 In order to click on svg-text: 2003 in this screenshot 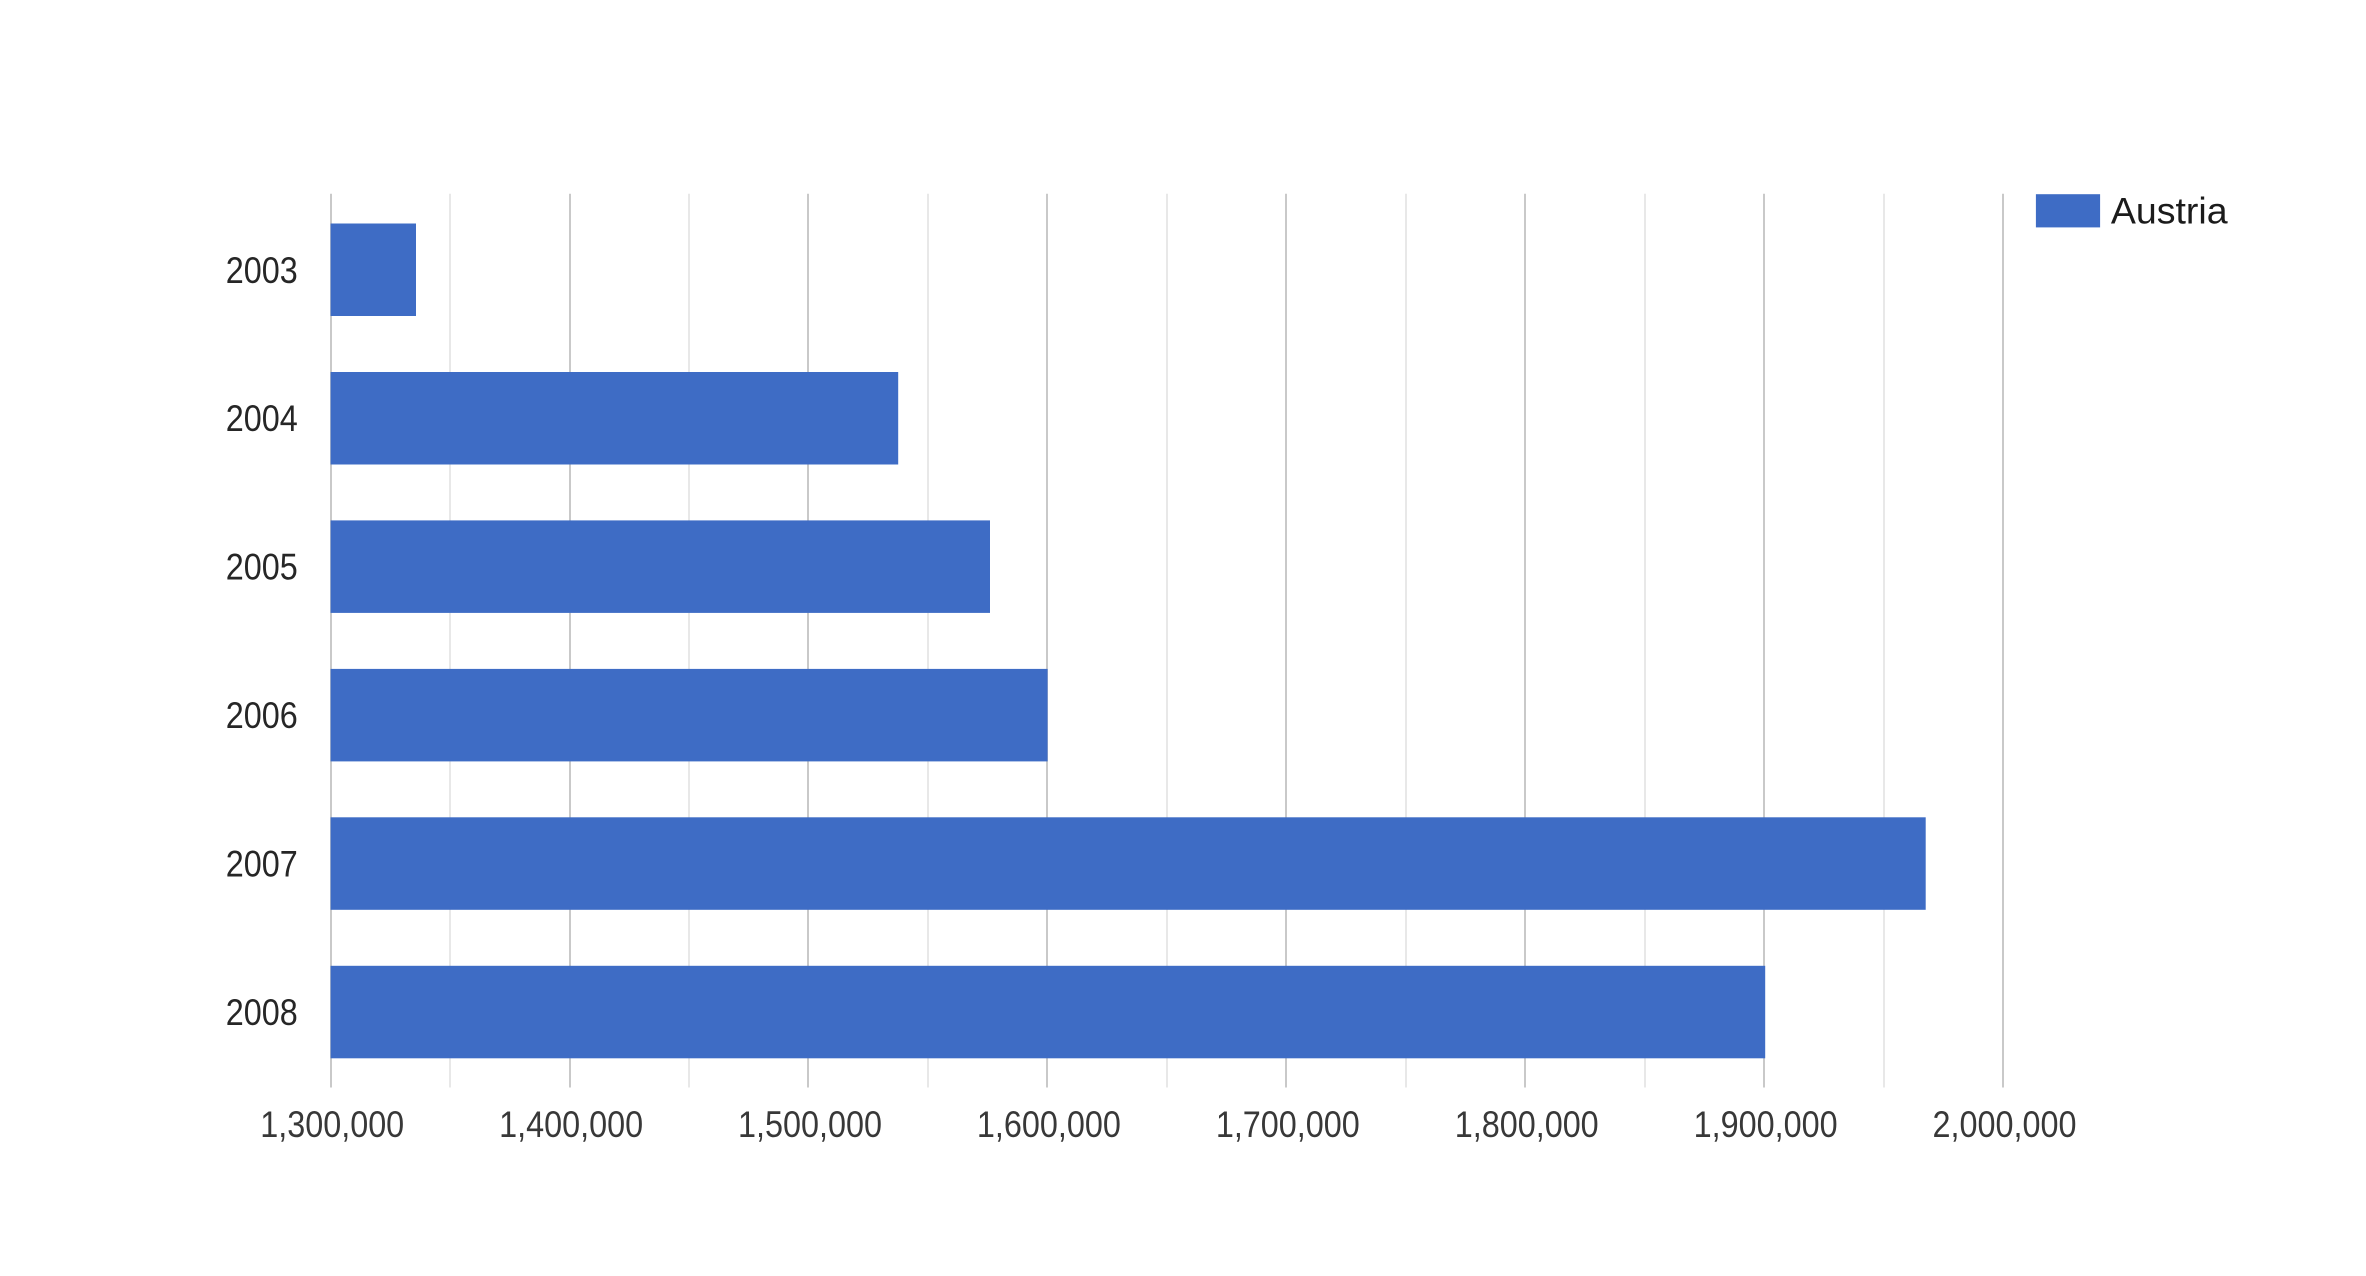, I will do `click(262, 271)`.